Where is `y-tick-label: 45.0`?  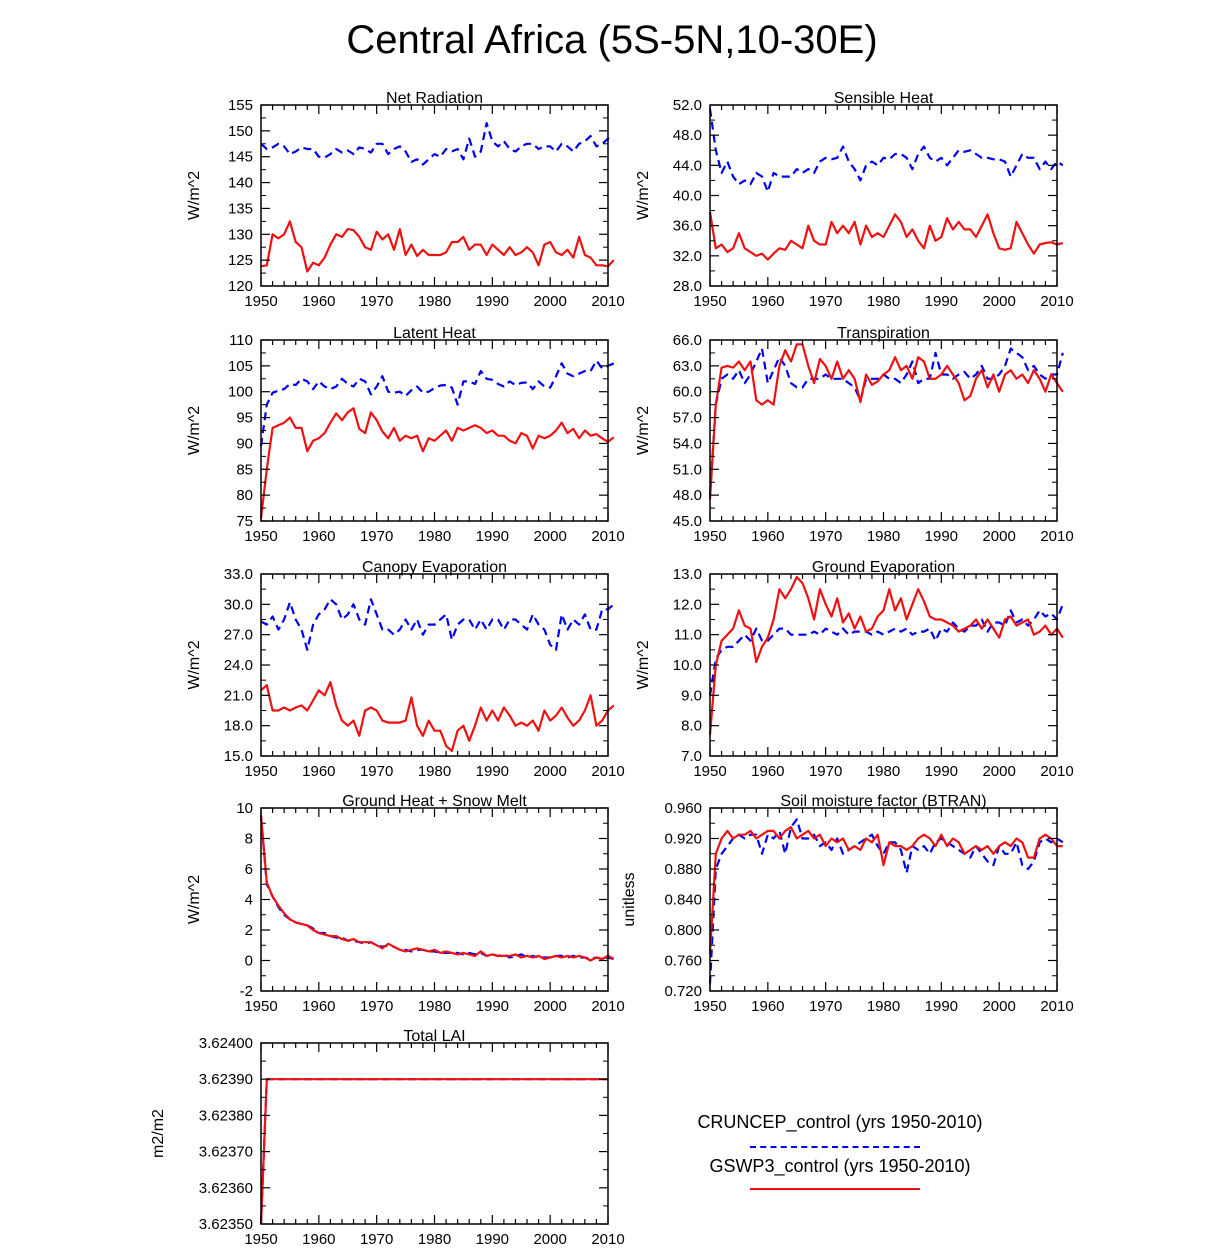
y-tick-label: 45.0 is located at coordinates (687, 521).